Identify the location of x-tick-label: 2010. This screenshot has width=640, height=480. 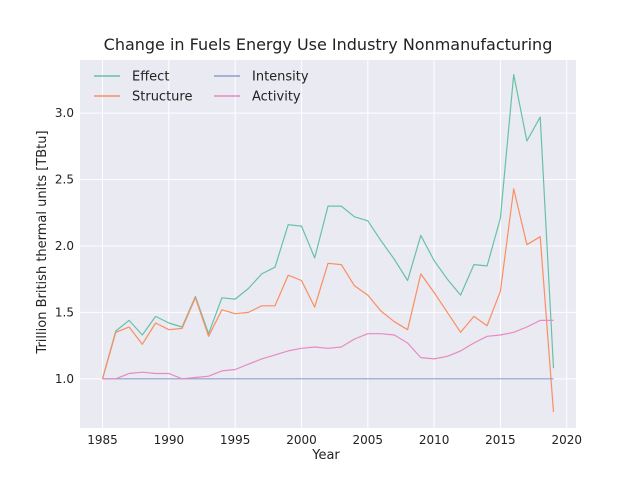
(434, 440).